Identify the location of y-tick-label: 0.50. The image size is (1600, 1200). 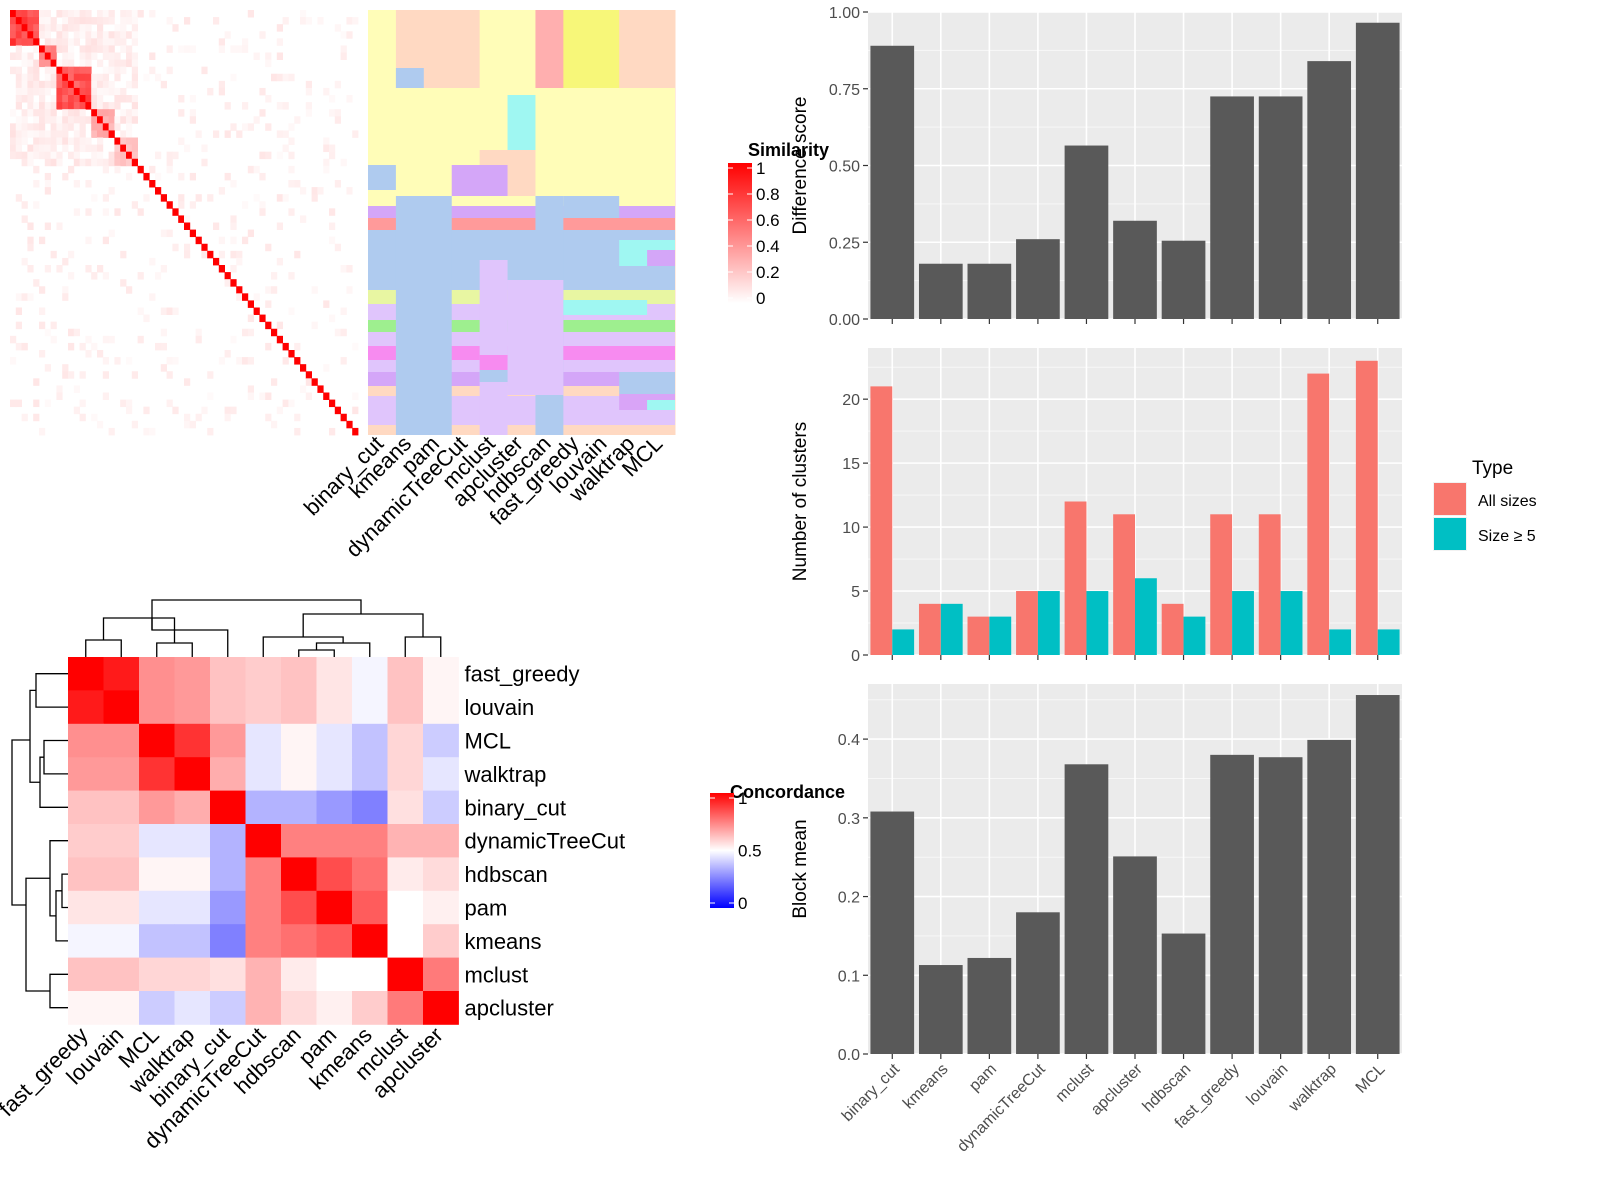
(844, 167).